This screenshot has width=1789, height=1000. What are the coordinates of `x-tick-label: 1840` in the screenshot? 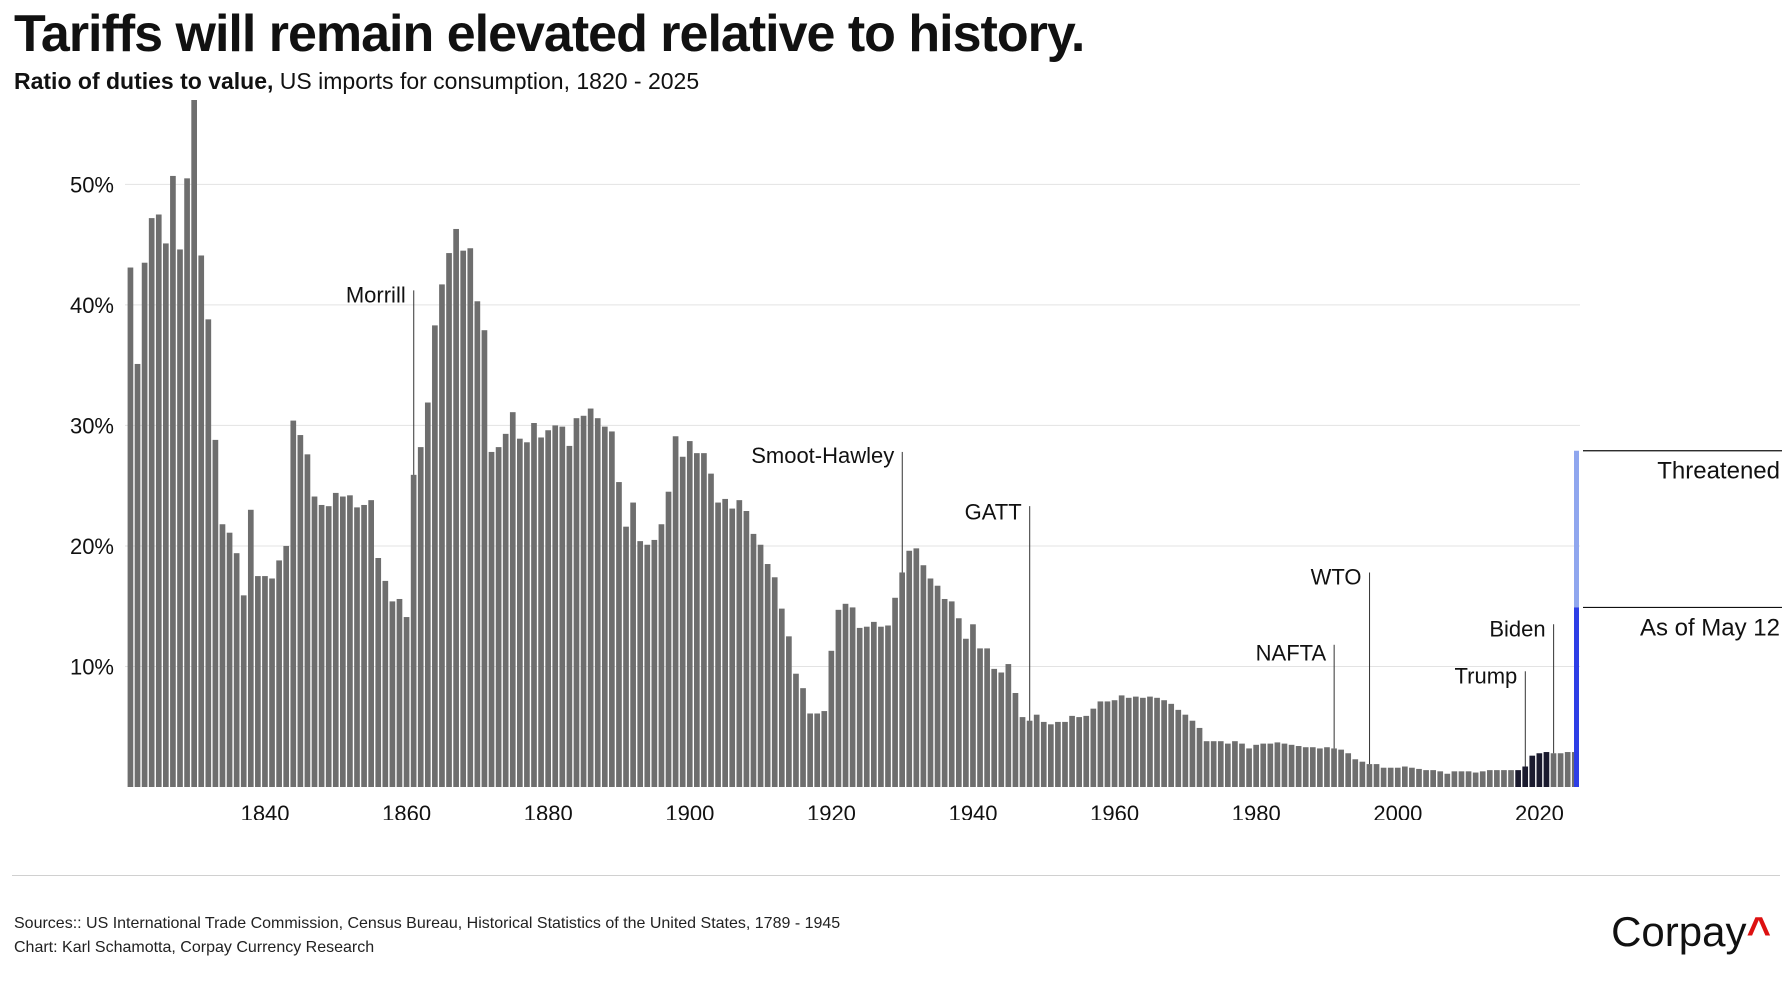 It's located at (265, 810).